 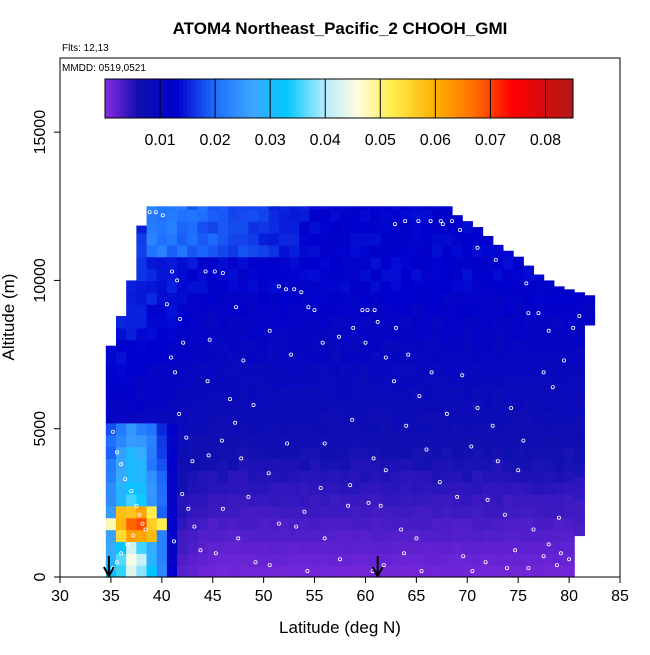 What do you see at coordinates (340, 28) in the screenshot?
I see `chart-title: ATOM4 Northeast_Pacific_2 CHOOH_GMI` at bounding box center [340, 28].